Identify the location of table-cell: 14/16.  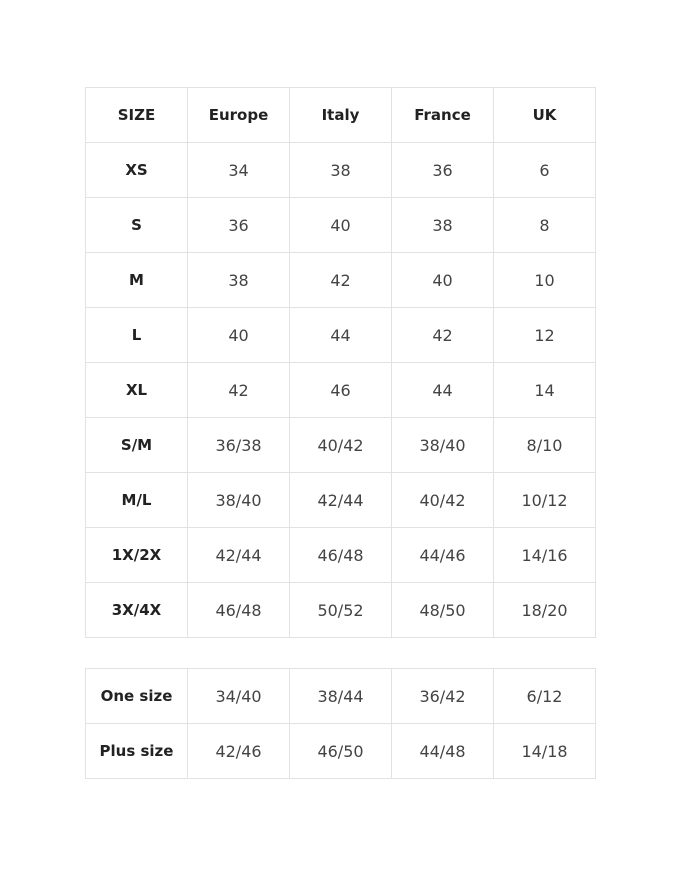
(544, 555).